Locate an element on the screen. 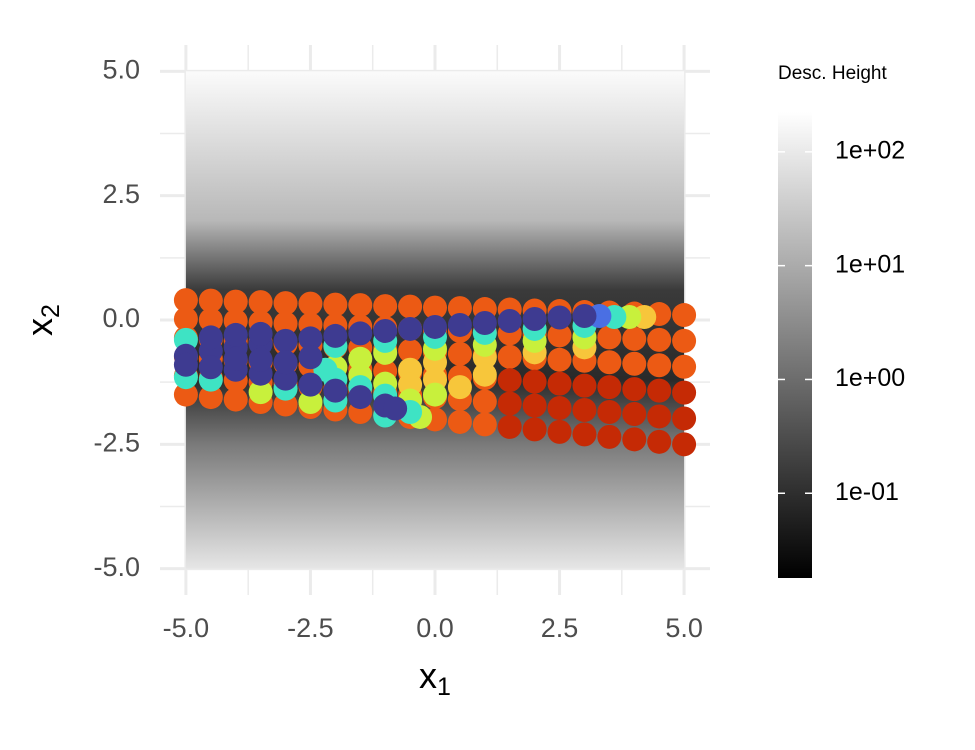  colorbar-fill is located at coordinates (795, 345).